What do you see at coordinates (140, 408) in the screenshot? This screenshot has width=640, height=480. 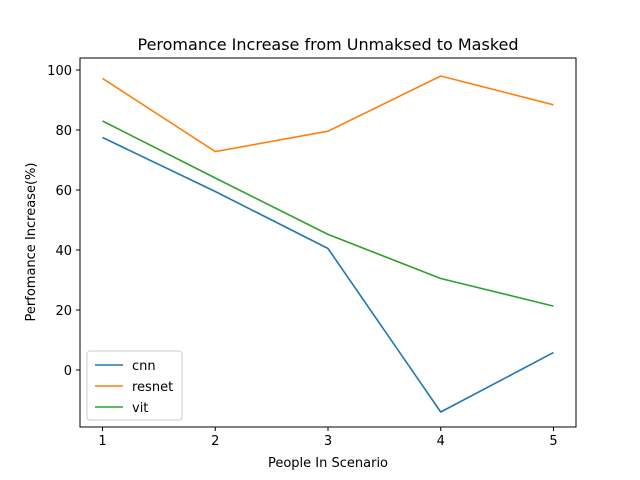 I see `legend-label-vit: vit` at bounding box center [140, 408].